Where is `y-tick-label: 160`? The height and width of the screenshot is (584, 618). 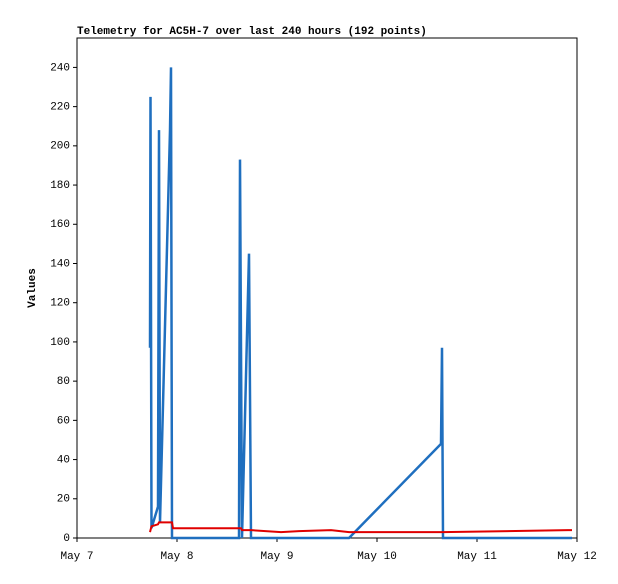
y-tick-label: 160 is located at coordinates (60, 225).